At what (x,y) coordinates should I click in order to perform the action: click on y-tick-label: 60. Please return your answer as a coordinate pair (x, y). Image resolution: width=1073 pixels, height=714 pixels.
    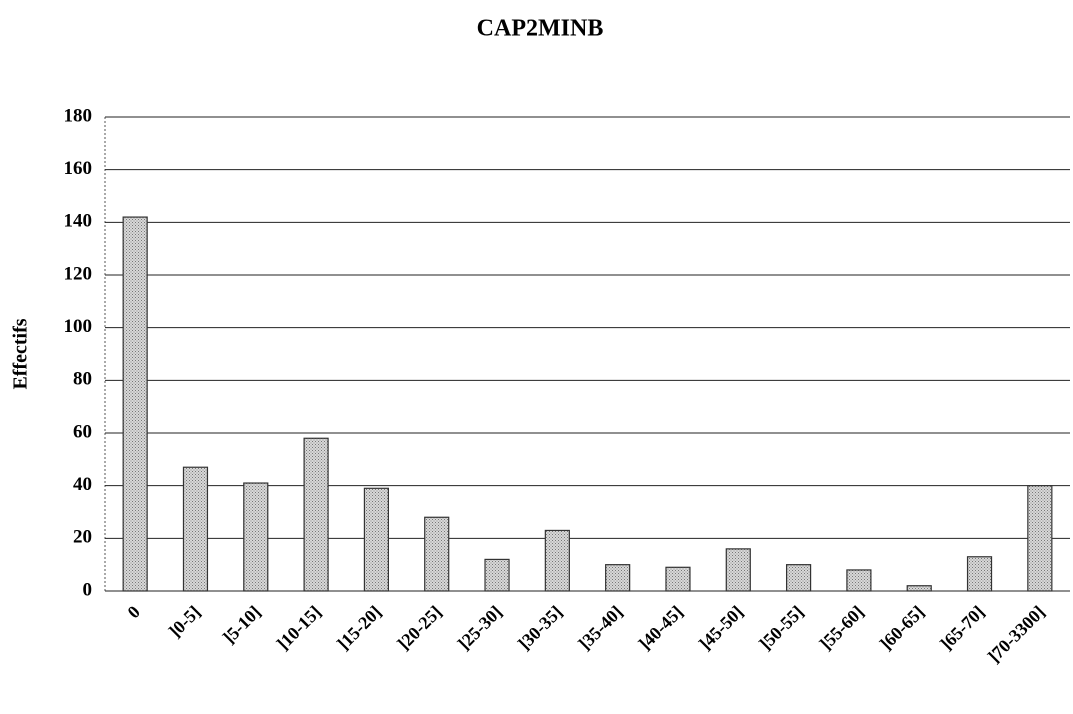
    Looking at the image, I should click on (82, 431).